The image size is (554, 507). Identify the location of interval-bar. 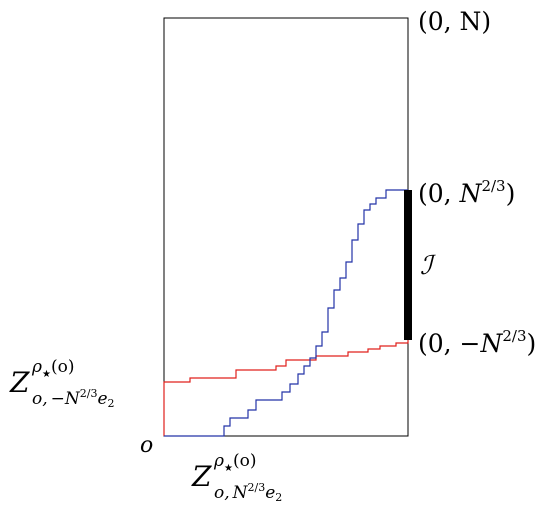
(408, 265).